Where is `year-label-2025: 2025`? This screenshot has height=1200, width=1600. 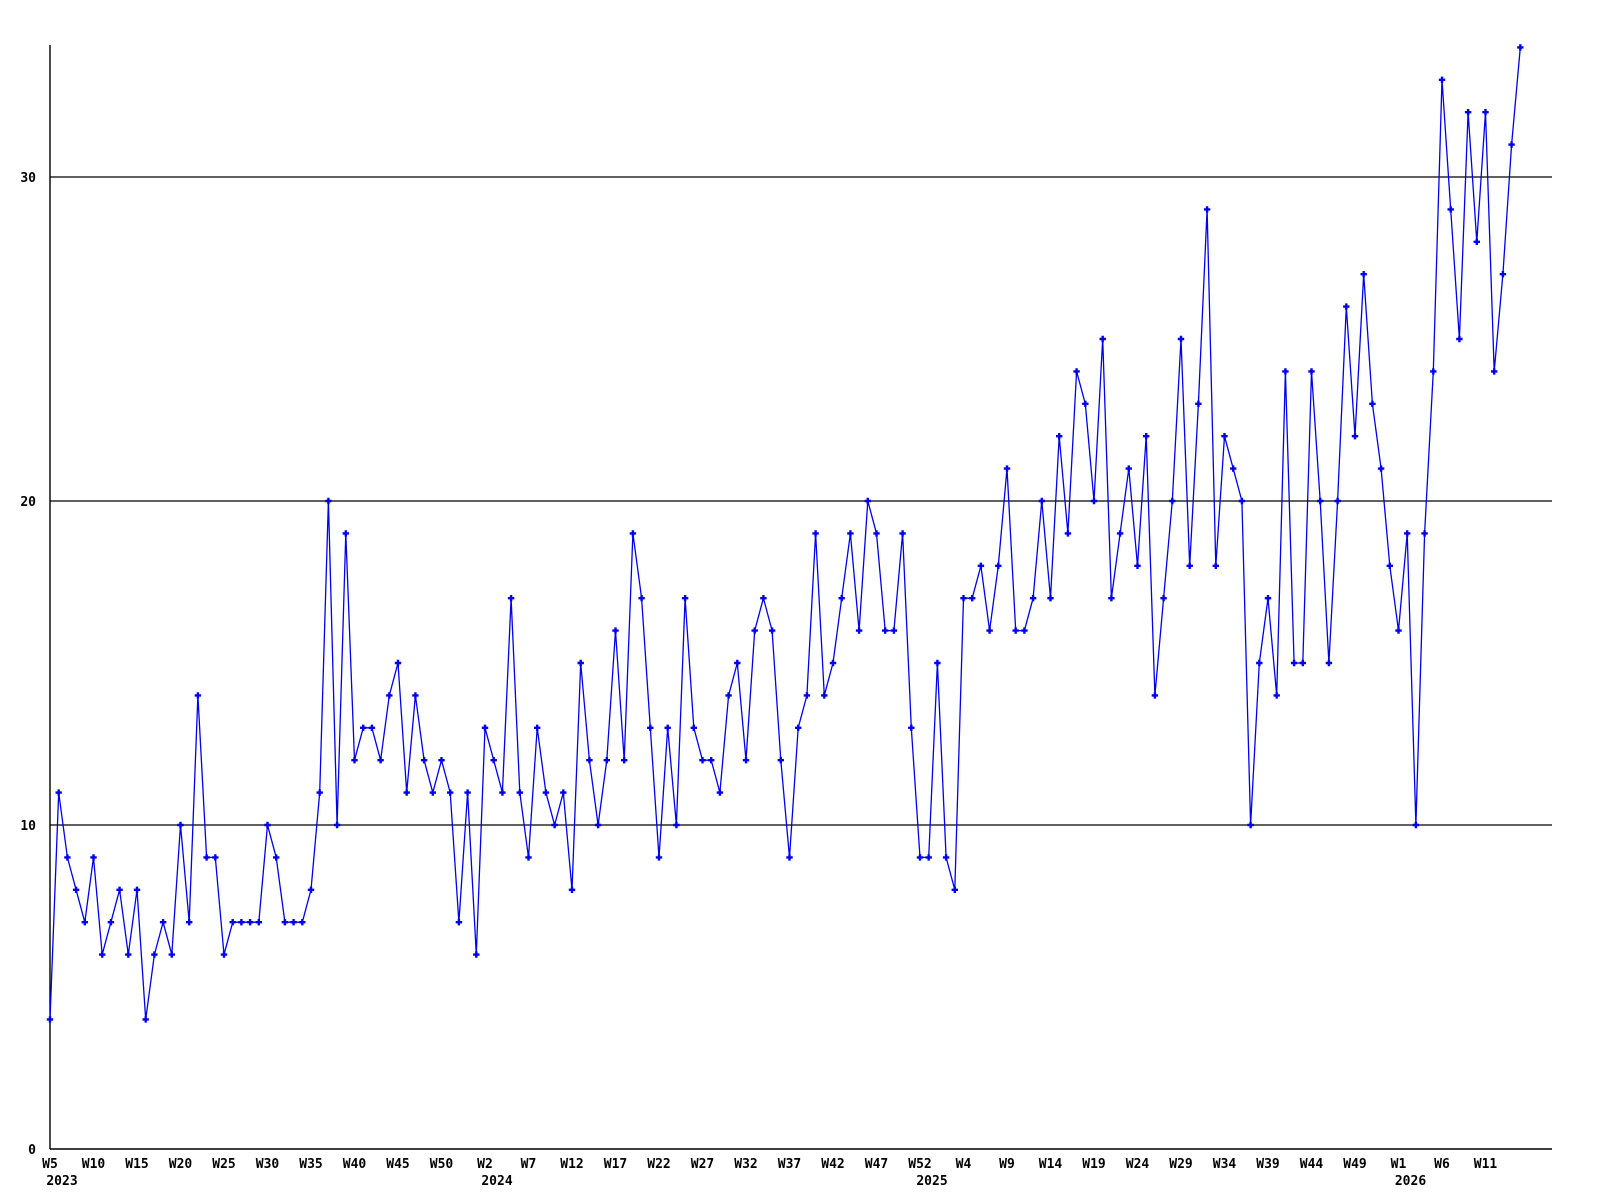
year-label-2025: 2025 is located at coordinates (931, 1181).